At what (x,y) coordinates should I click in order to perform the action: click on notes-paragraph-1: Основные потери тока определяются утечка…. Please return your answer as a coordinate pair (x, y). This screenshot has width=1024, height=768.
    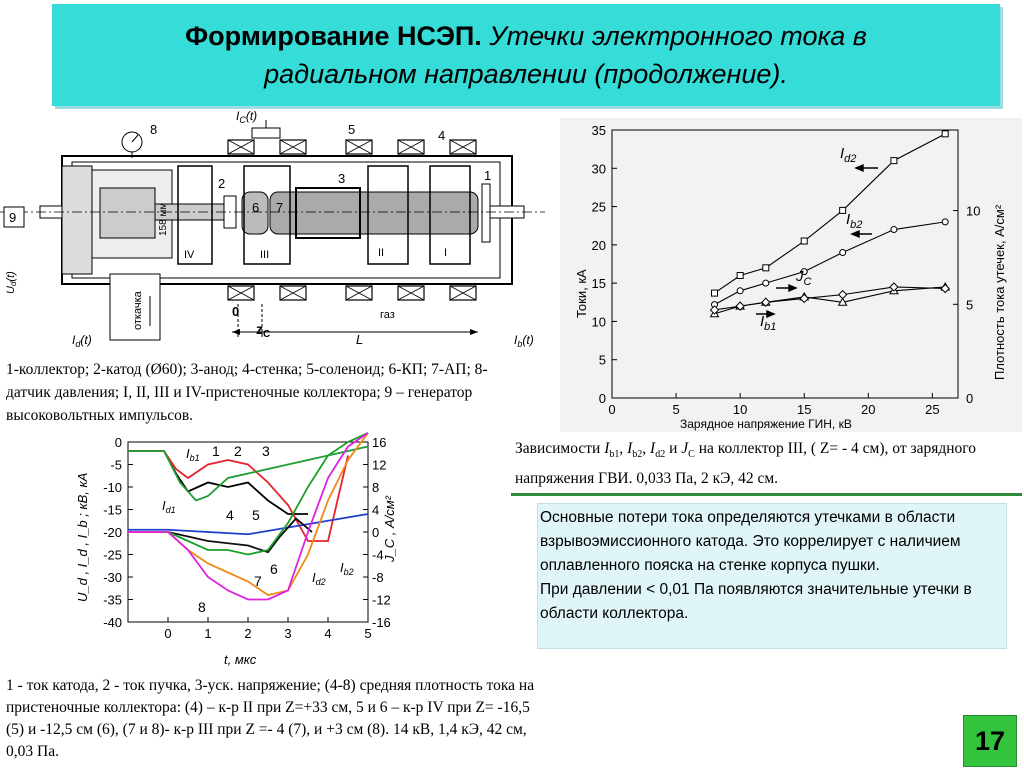
    Looking at the image, I should click on (750, 541).